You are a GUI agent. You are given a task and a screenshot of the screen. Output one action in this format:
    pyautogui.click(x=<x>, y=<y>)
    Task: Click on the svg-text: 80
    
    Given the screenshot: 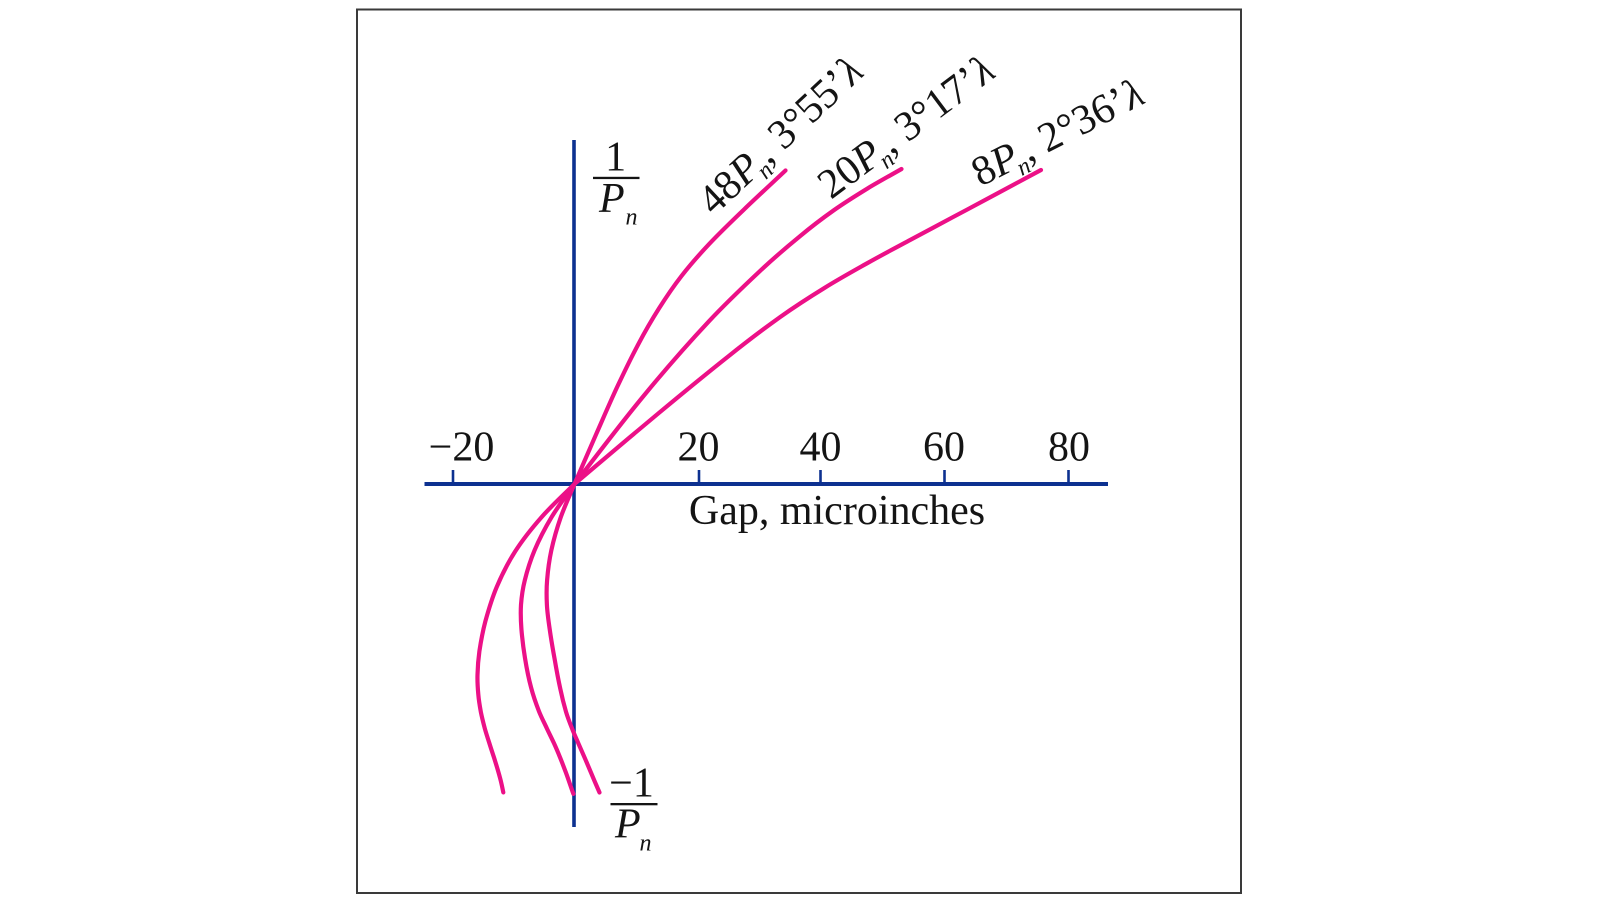 What is the action you would take?
    pyautogui.click(x=1069, y=448)
    